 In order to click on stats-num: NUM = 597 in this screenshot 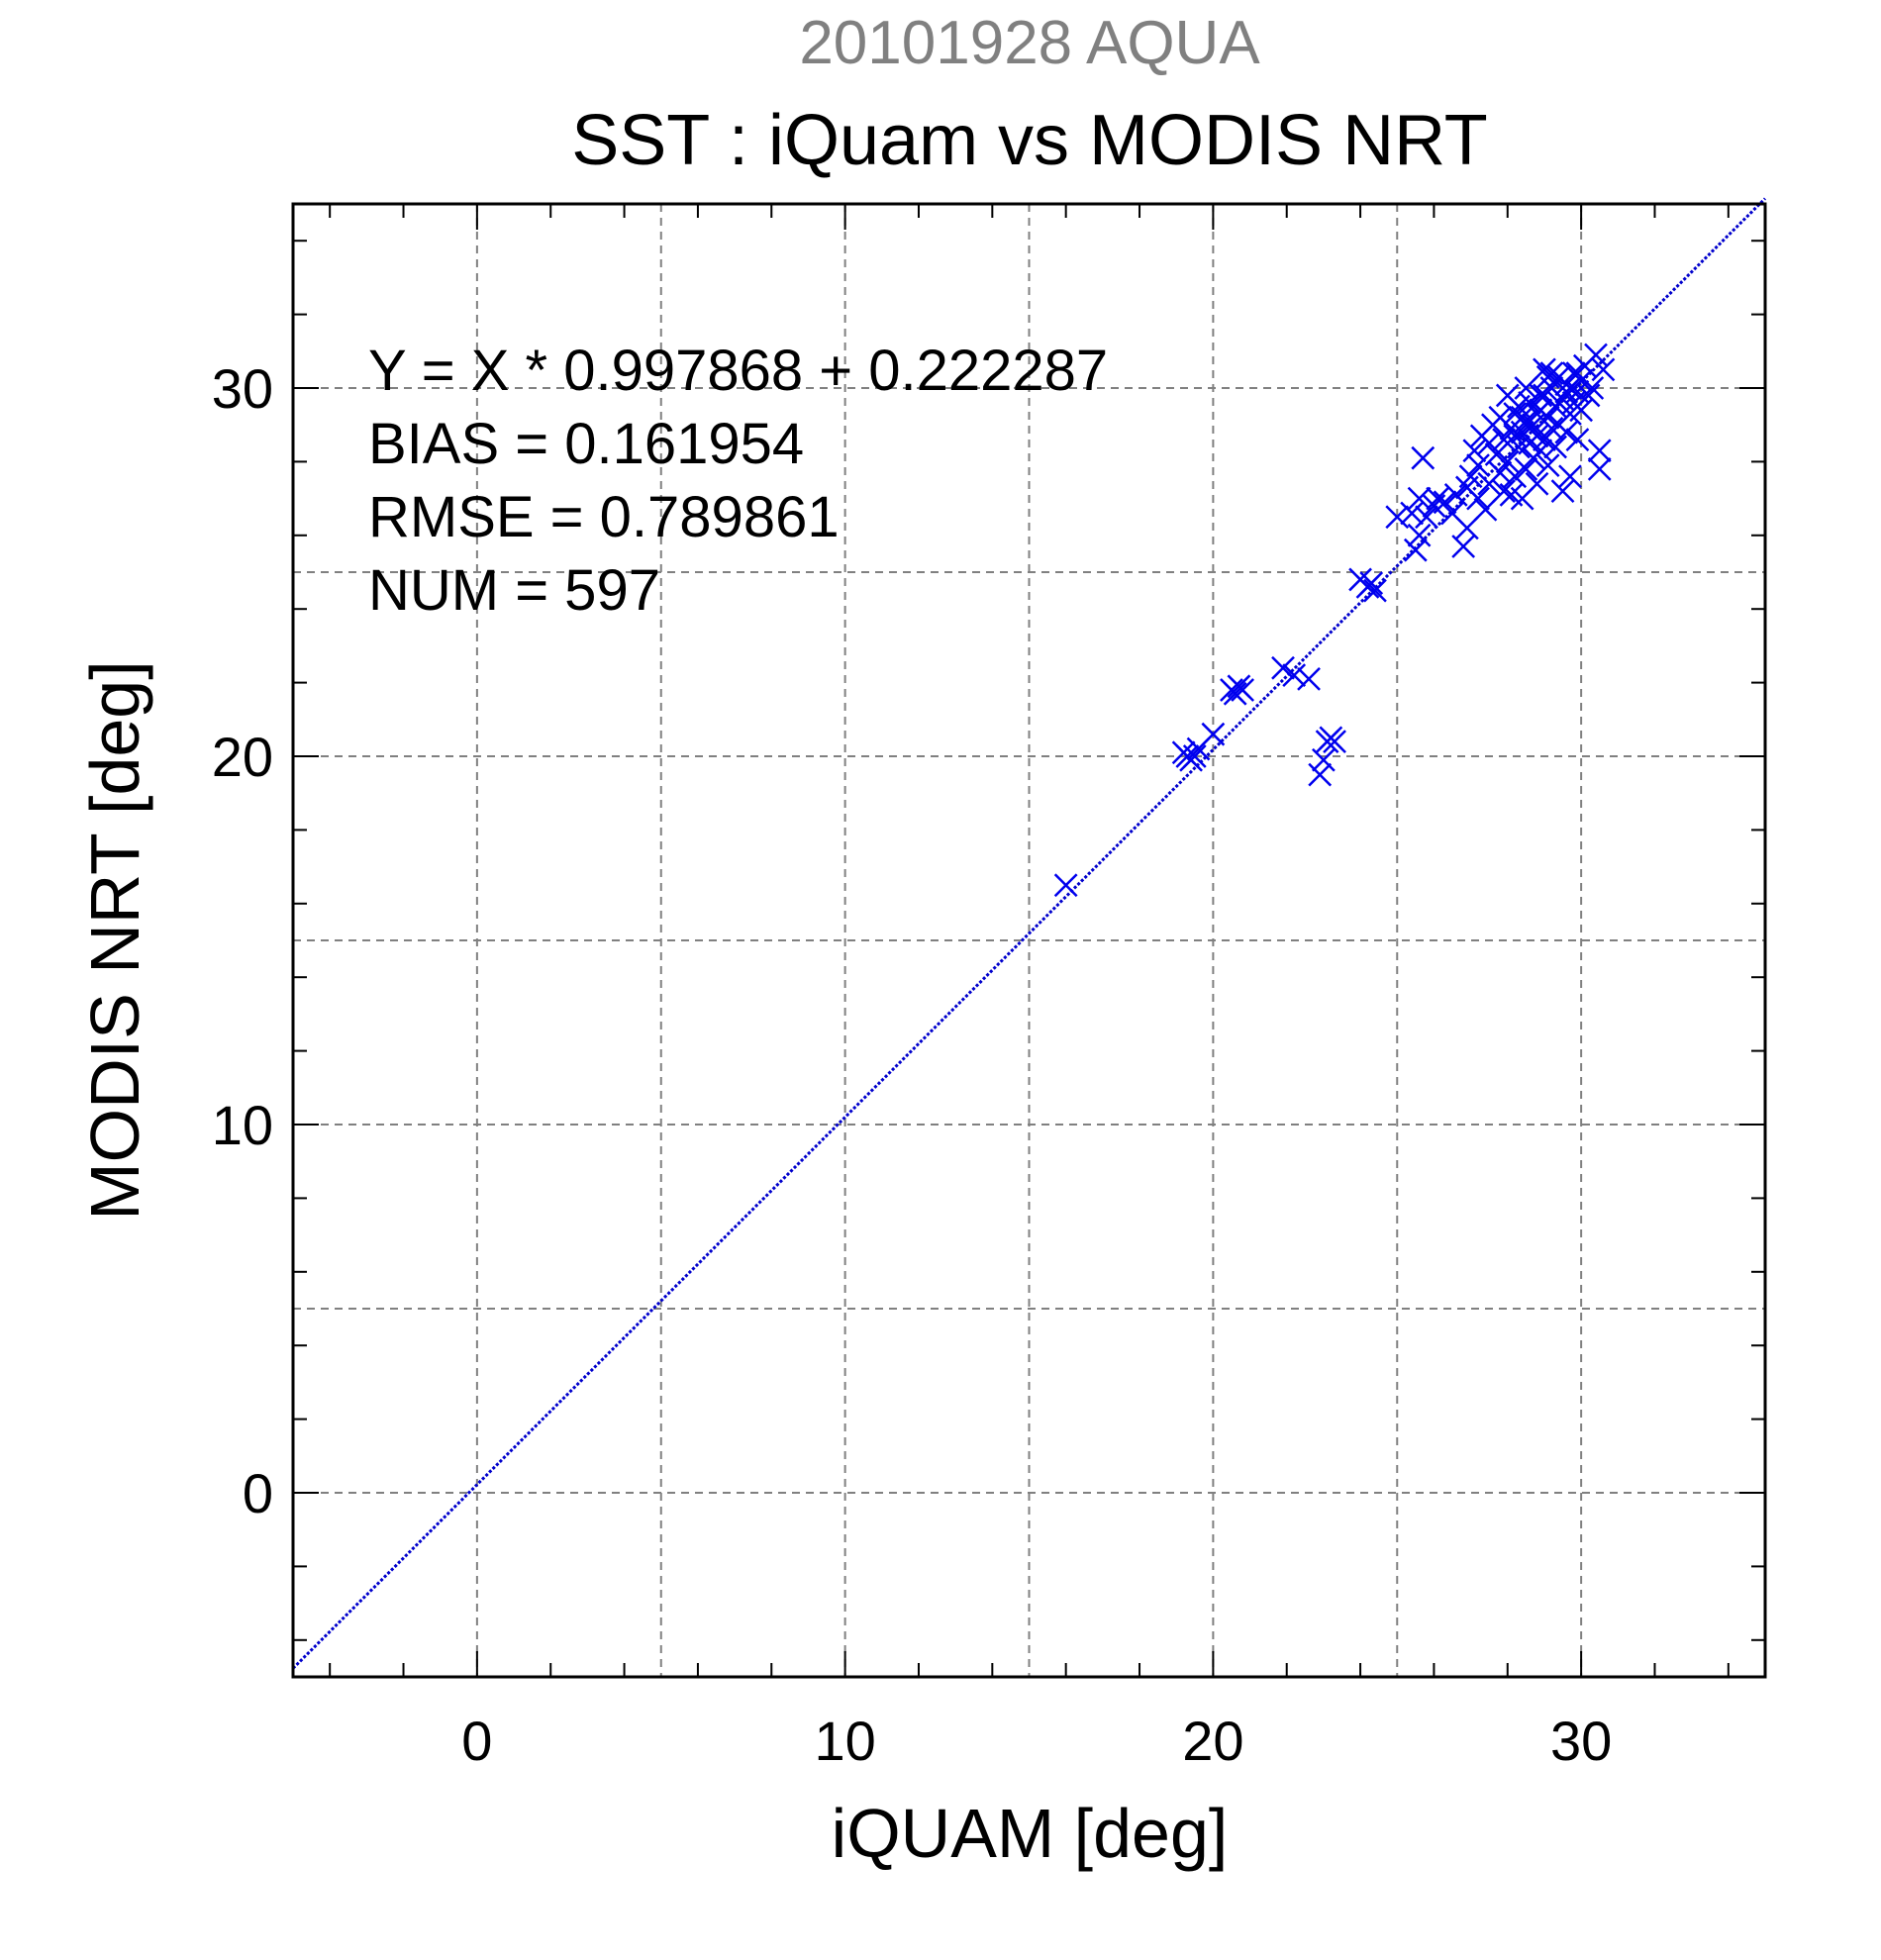, I will do `click(514, 590)`.